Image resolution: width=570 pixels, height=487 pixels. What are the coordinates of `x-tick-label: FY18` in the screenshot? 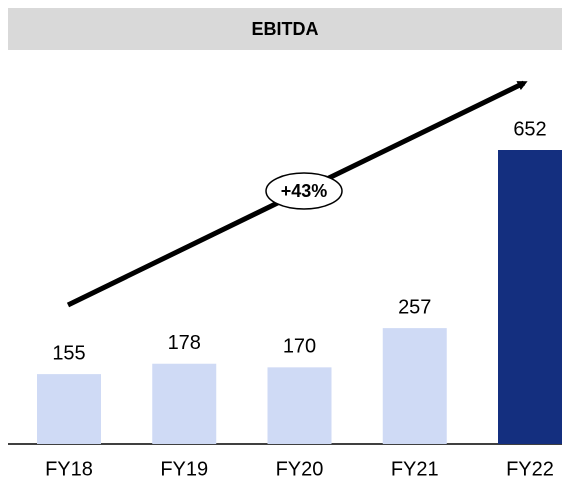 It's located at (69, 469).